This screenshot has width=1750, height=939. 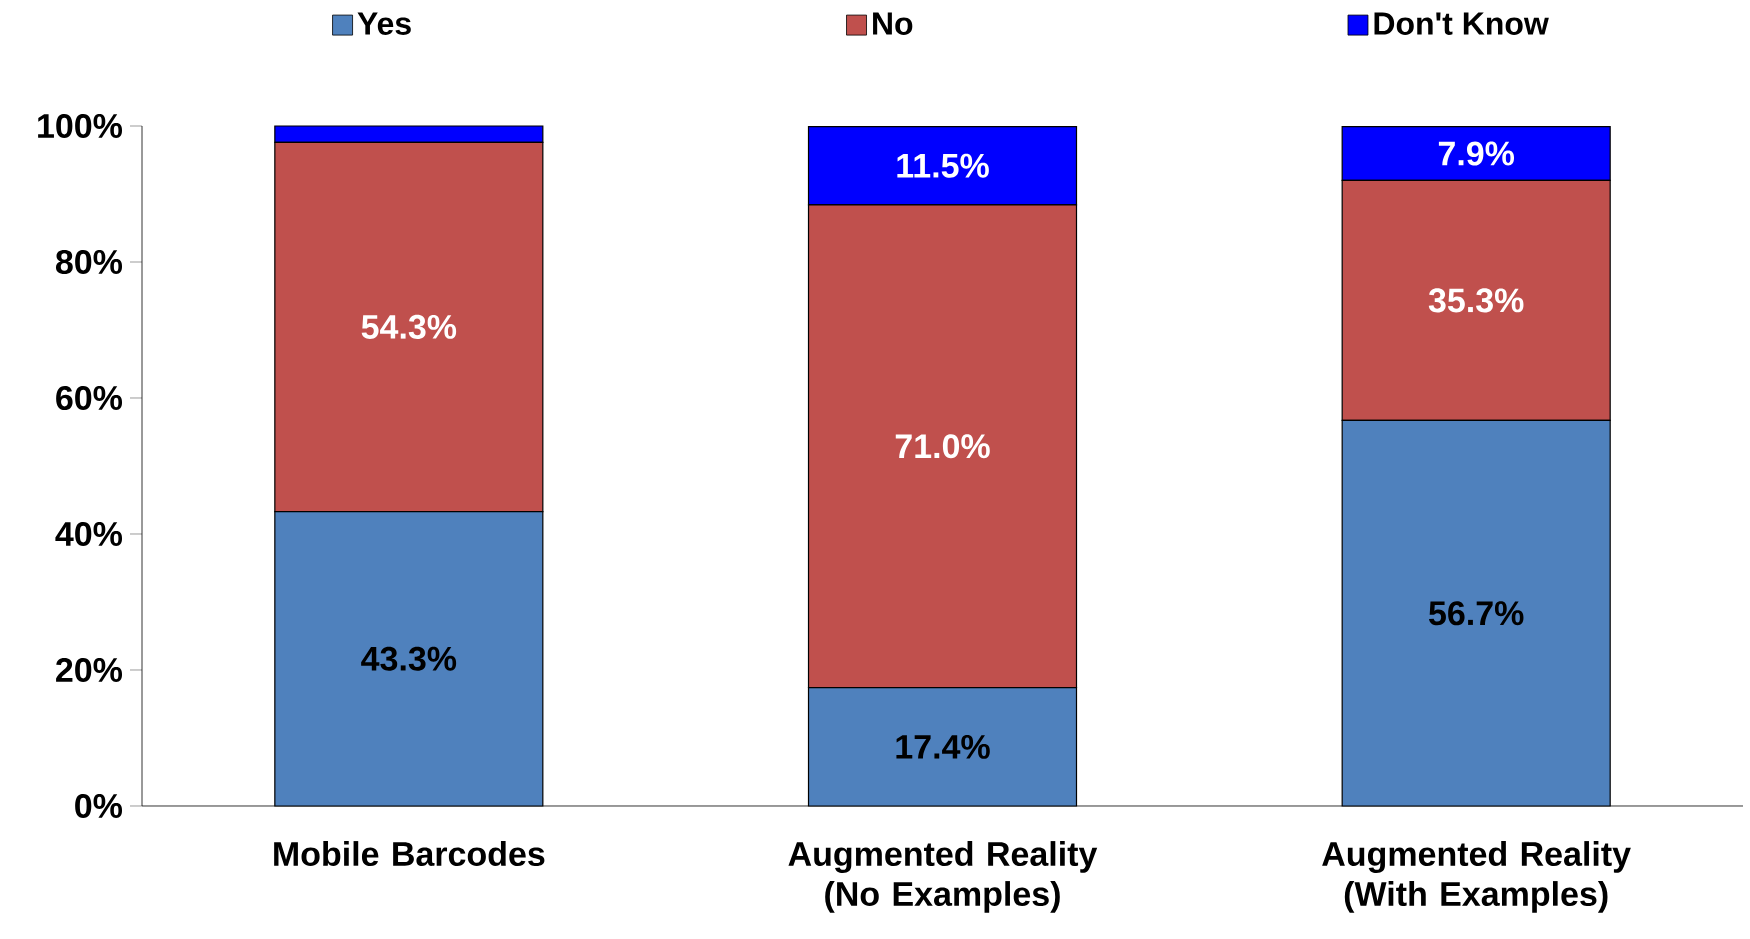 I want to click on x-tick-label: Augmented Reality (No Examples), so click(x=943, y=877).